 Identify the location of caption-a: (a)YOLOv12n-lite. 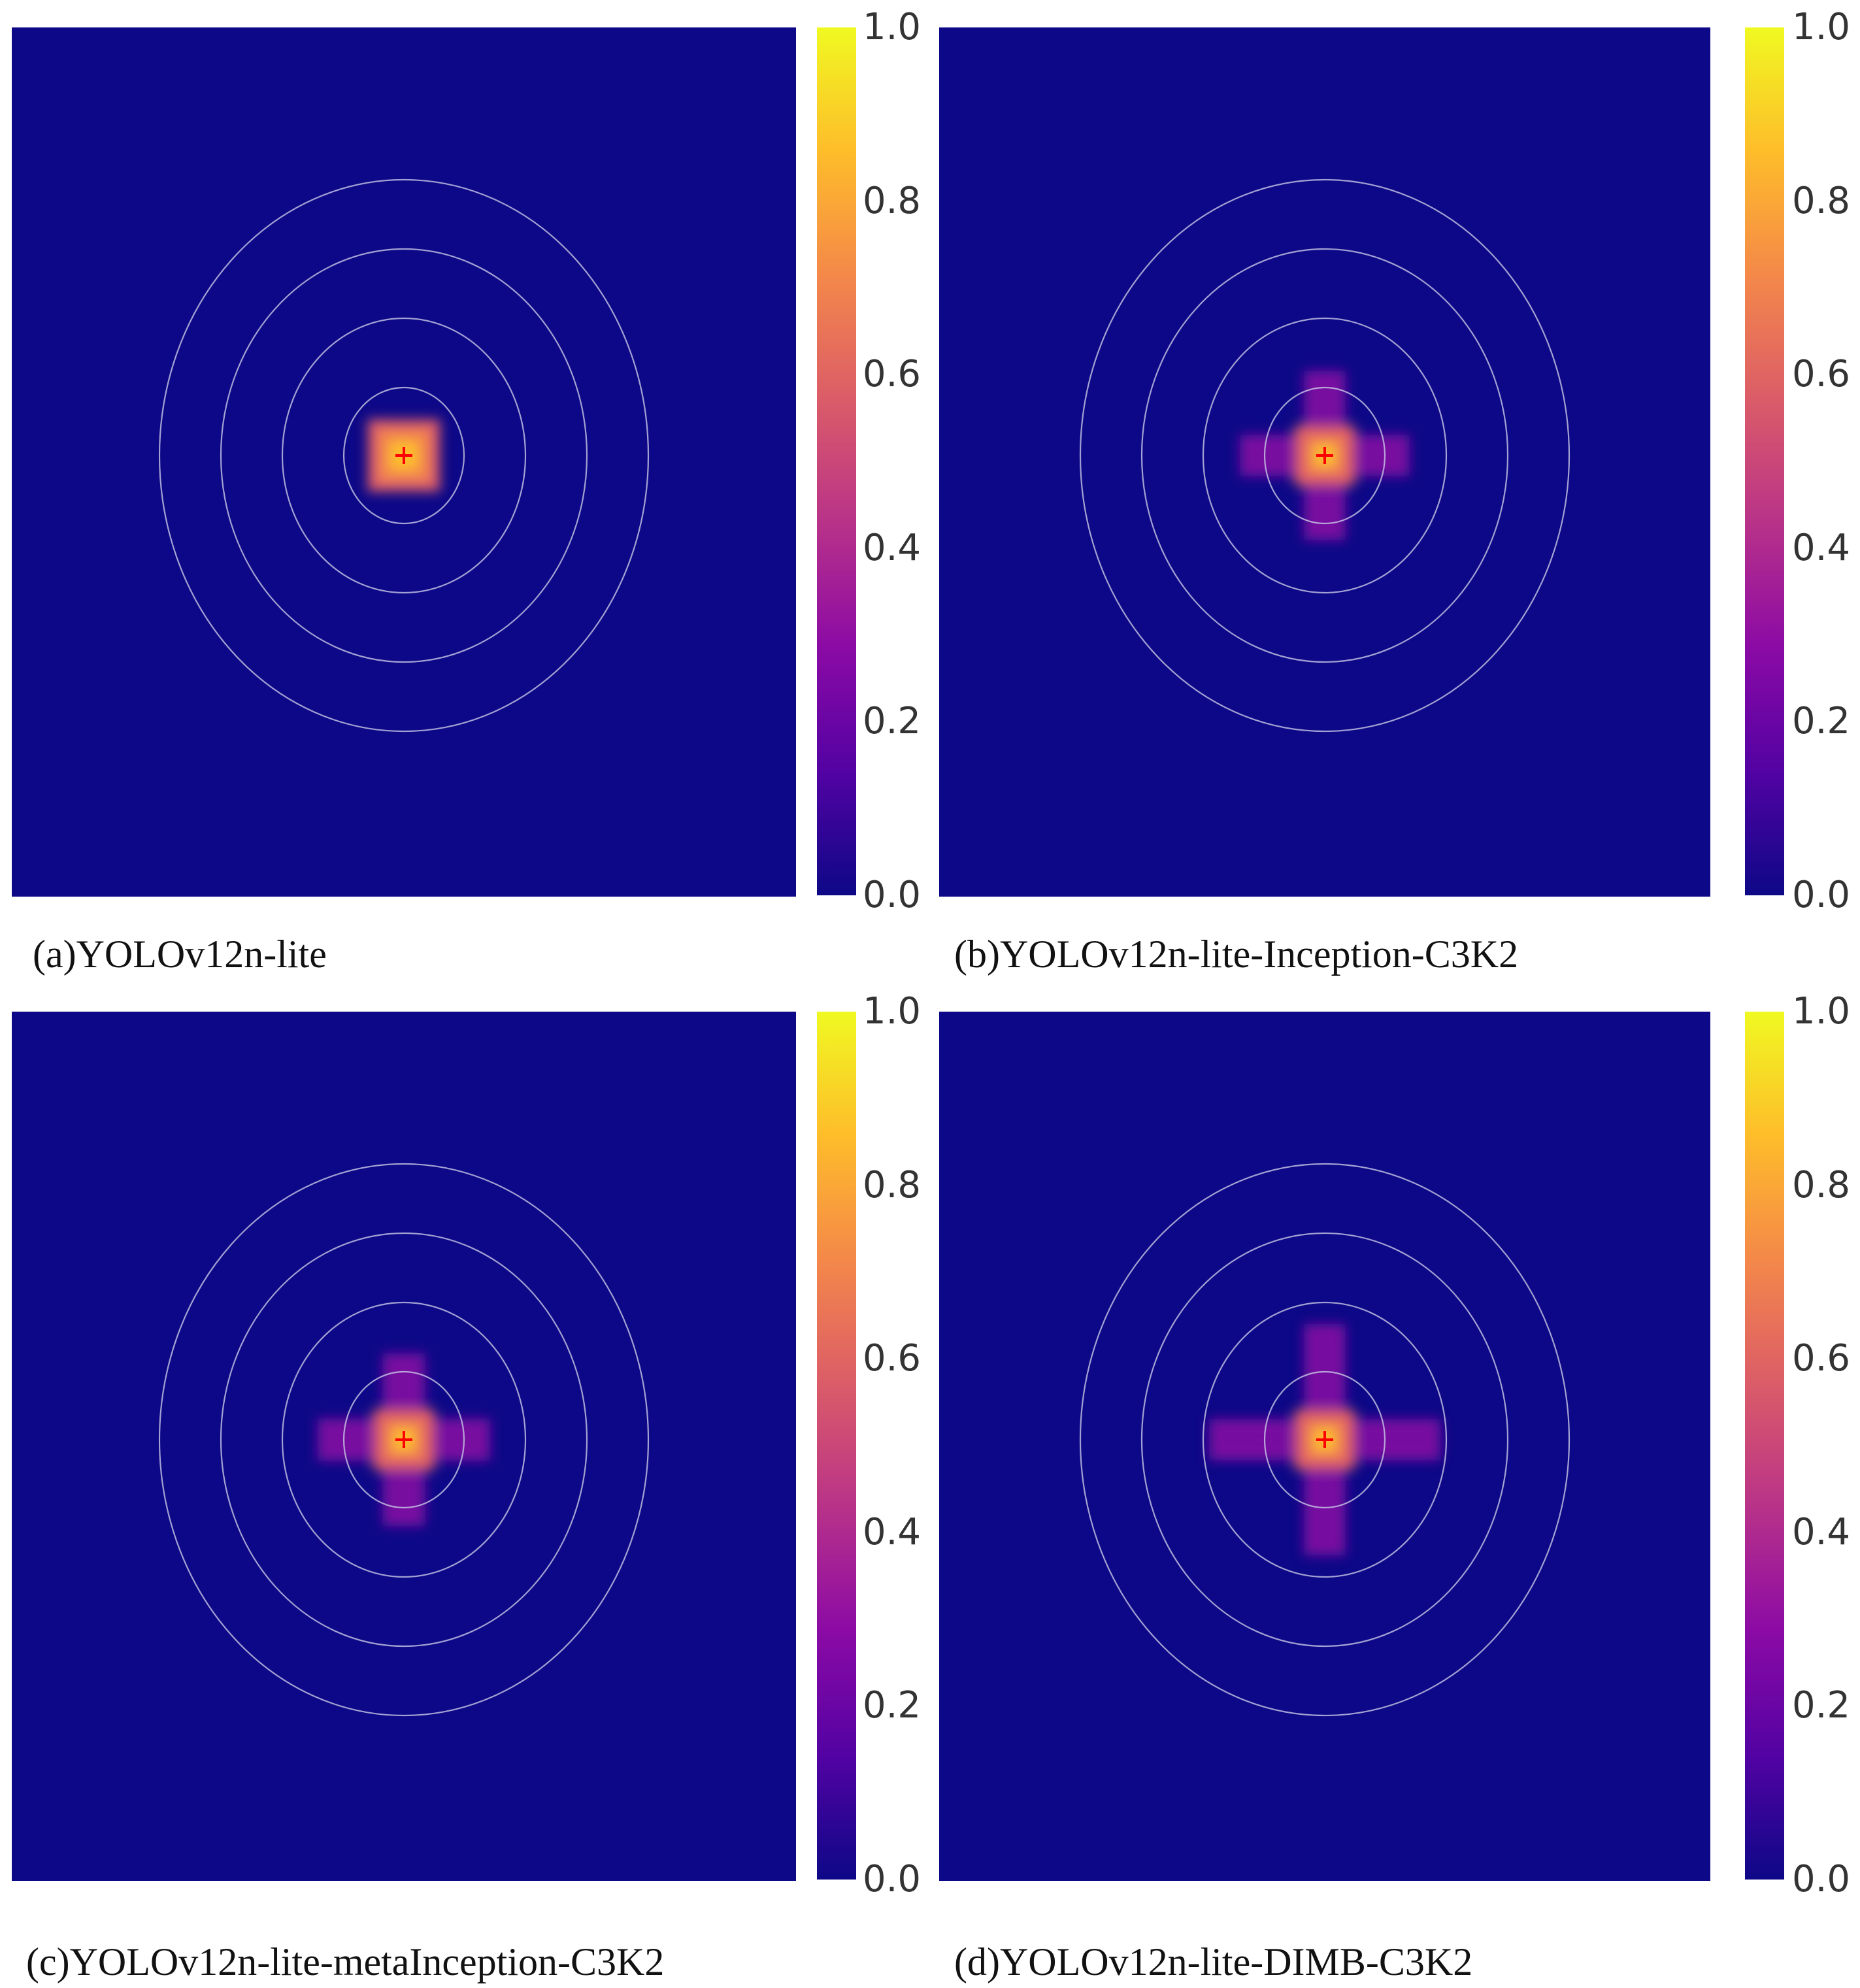
(180, 955).